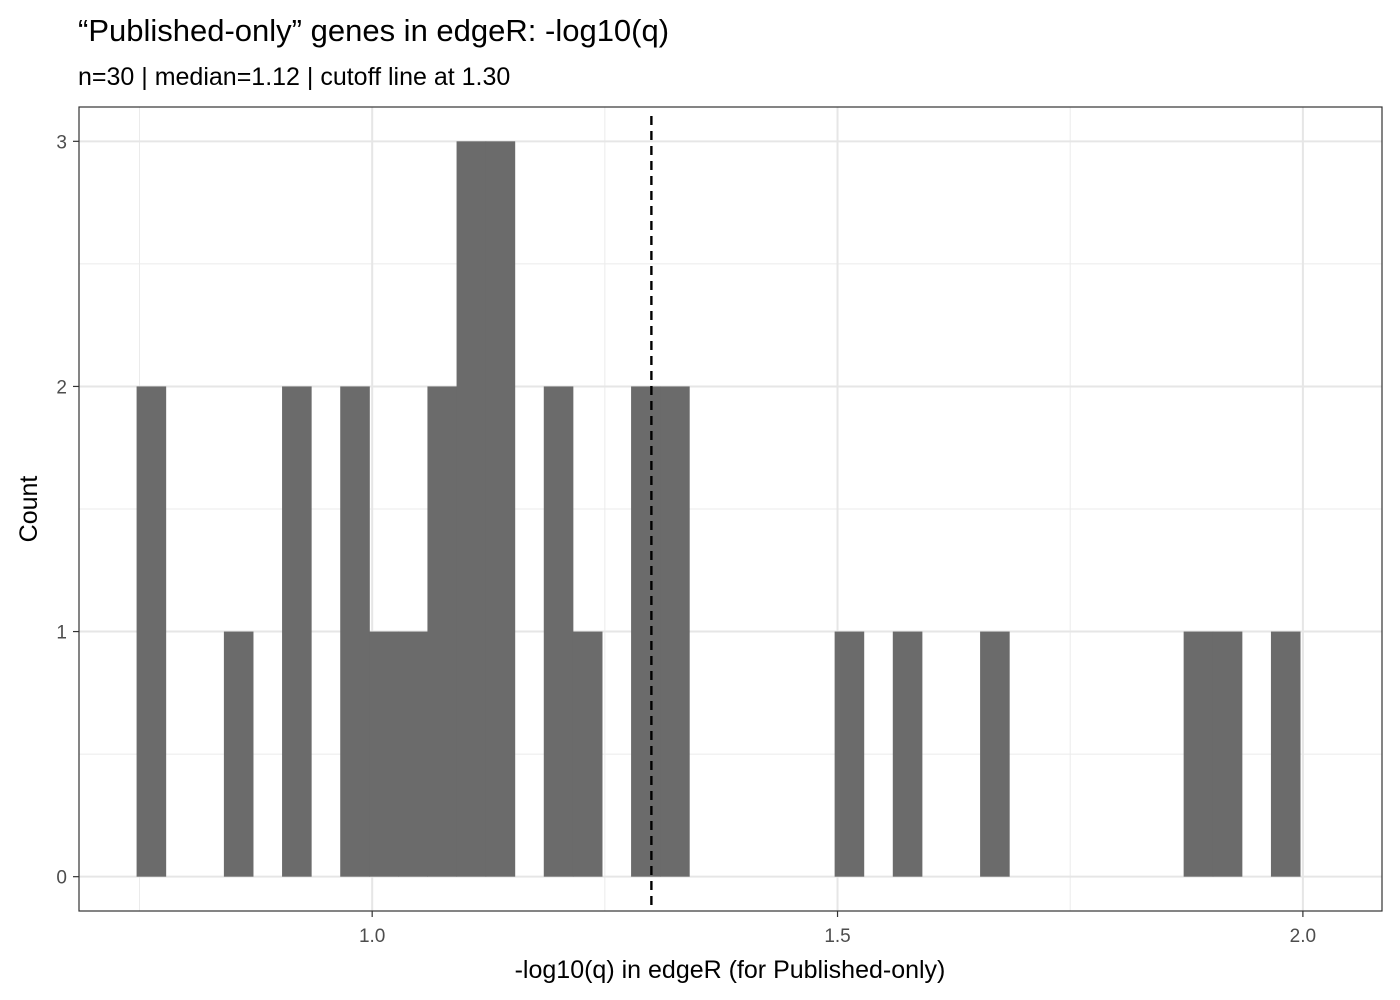  Describe the element at coordinates (29, 509) in the screenshot. I see `y-axis-title: Count` at that location.